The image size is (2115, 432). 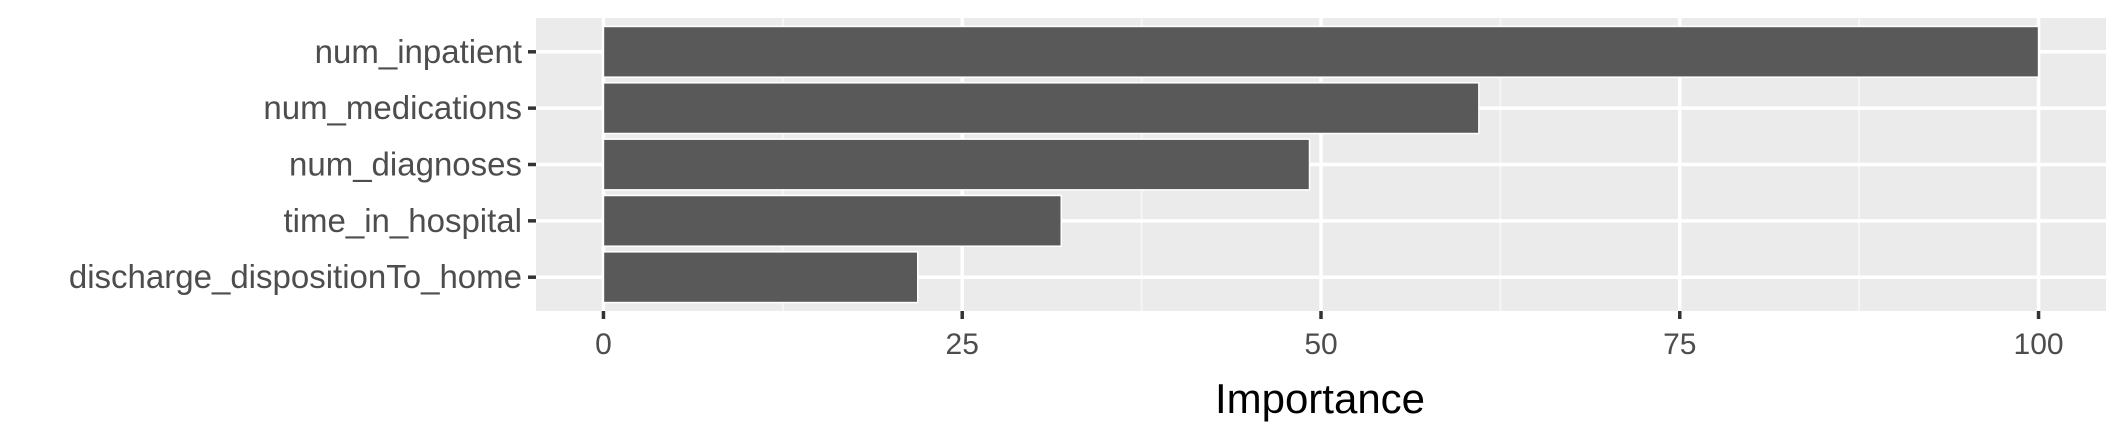 What do you see at coordinates (832, 220) in the screenshot?
I see `bar-time-in-hospital` at bounding box center [832, 220].